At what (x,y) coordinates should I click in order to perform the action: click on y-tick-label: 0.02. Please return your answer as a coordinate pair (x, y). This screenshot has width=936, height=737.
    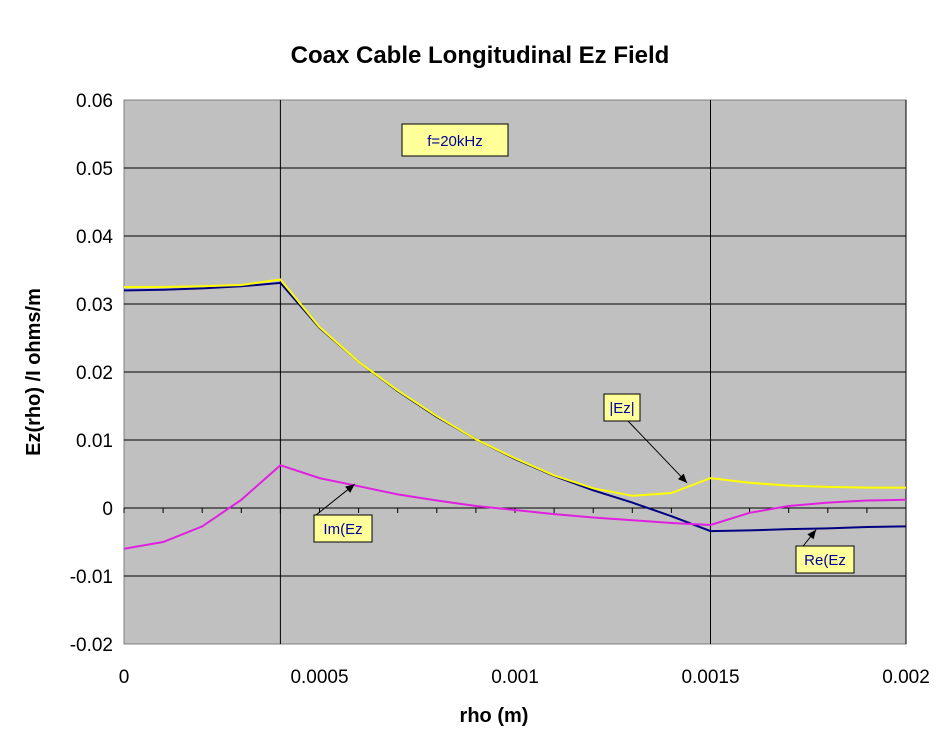
    Looking at the image, I should click on (94, 373).